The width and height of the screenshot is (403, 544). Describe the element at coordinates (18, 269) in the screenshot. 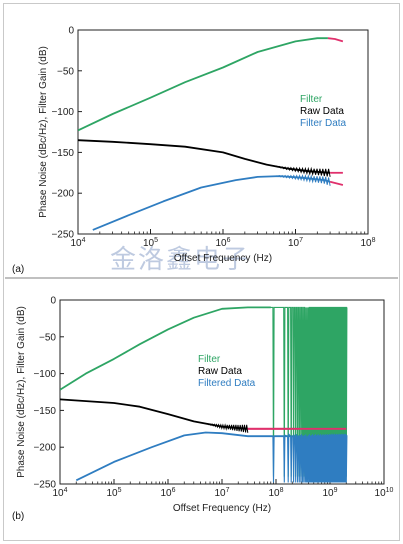

I see `panel-label: (a)` at that location.